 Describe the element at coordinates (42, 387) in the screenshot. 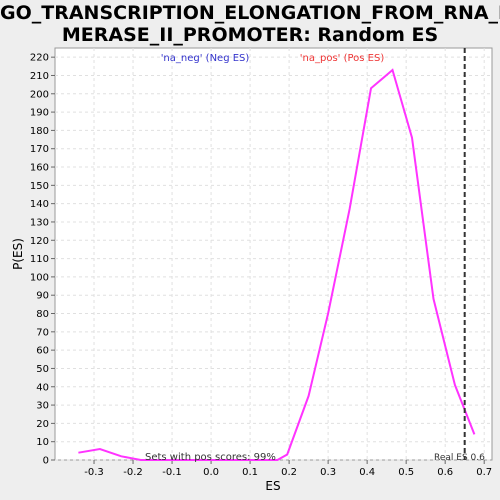

I see `y-tick-label: 40` at that location.